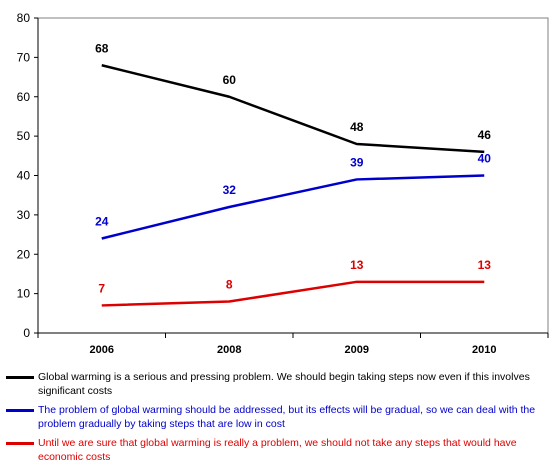 This screenshot has height=472, width=553. What do you see at coordinates (102, 350) in the screenshot?
I see `x-tick-label: 2006` at bounding box center [102, 350].